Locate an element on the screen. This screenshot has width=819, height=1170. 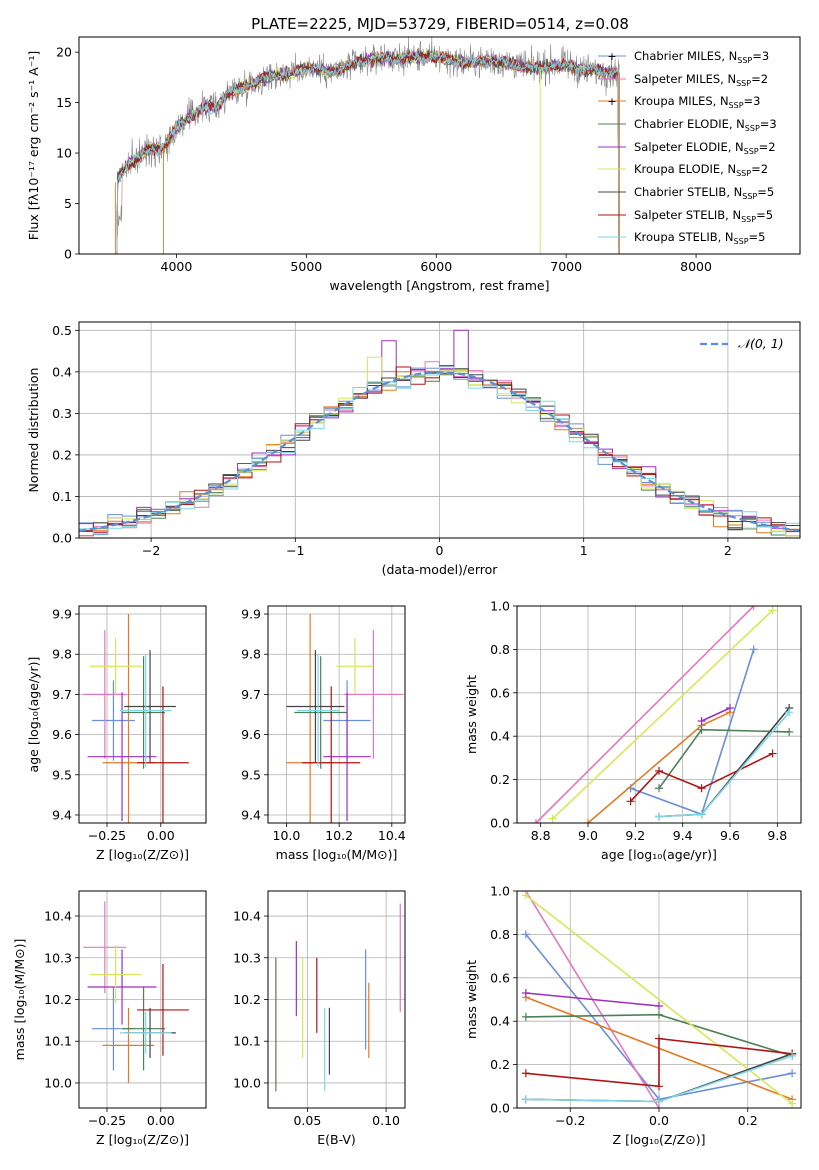
legend-label: Salpeter STELIB, NSSP=5 is located at coordinates (703, 216).